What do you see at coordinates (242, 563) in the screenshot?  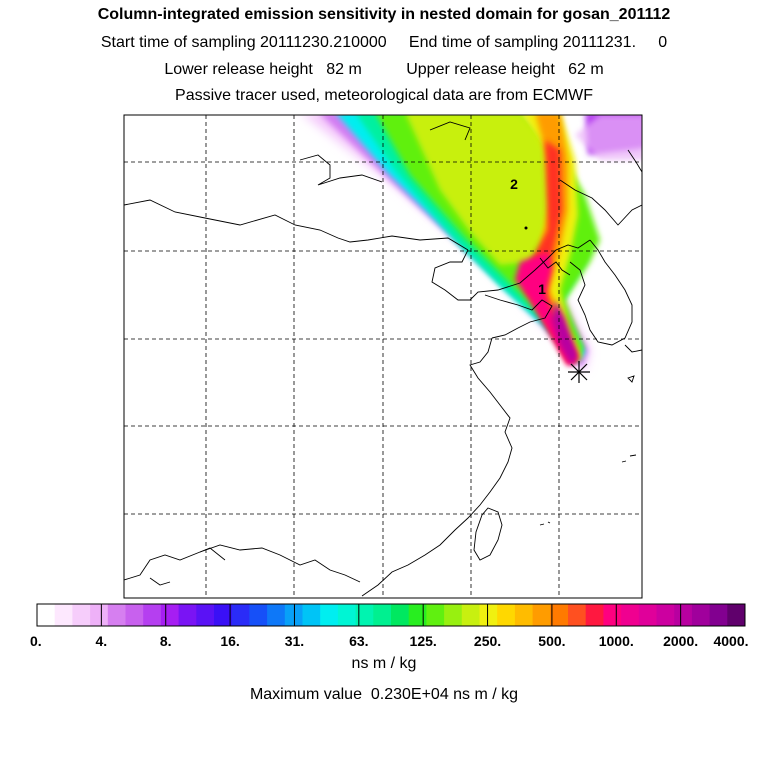 I see `inland-border-west` at bounding box center [242, 563].